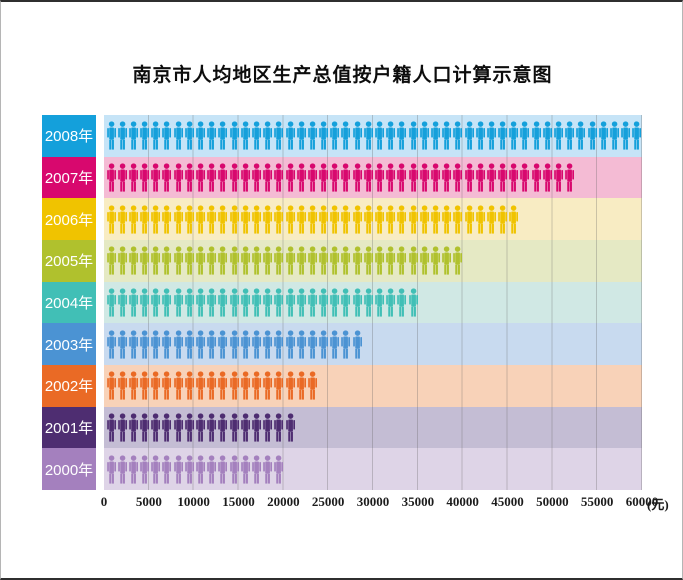  I want to click on chart-row: 2004年, so click(341, 302).